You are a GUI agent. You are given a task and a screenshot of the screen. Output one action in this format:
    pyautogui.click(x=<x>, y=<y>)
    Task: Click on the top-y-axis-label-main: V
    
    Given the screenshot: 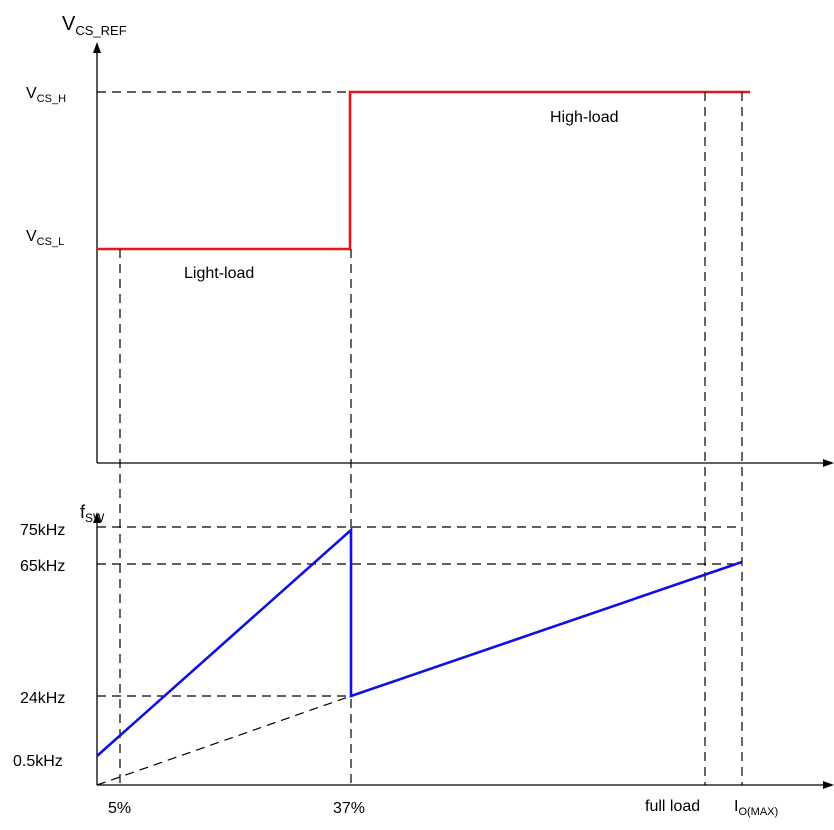 What is the action you would take?
    pyautogui.click(x=69, y=24)
    